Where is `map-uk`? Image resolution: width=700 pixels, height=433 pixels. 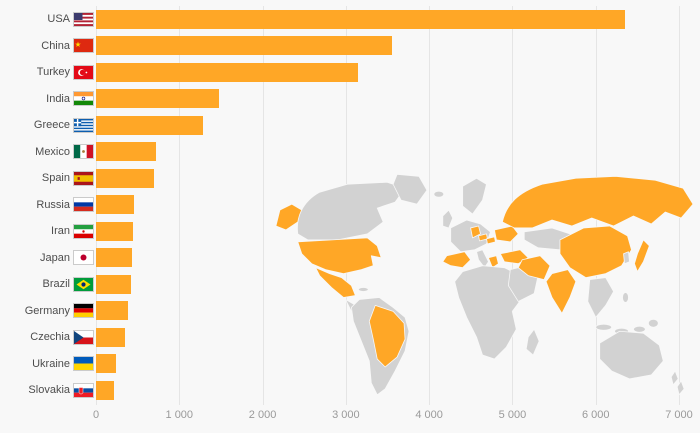 map-uk is located at coordinates (448, 219).